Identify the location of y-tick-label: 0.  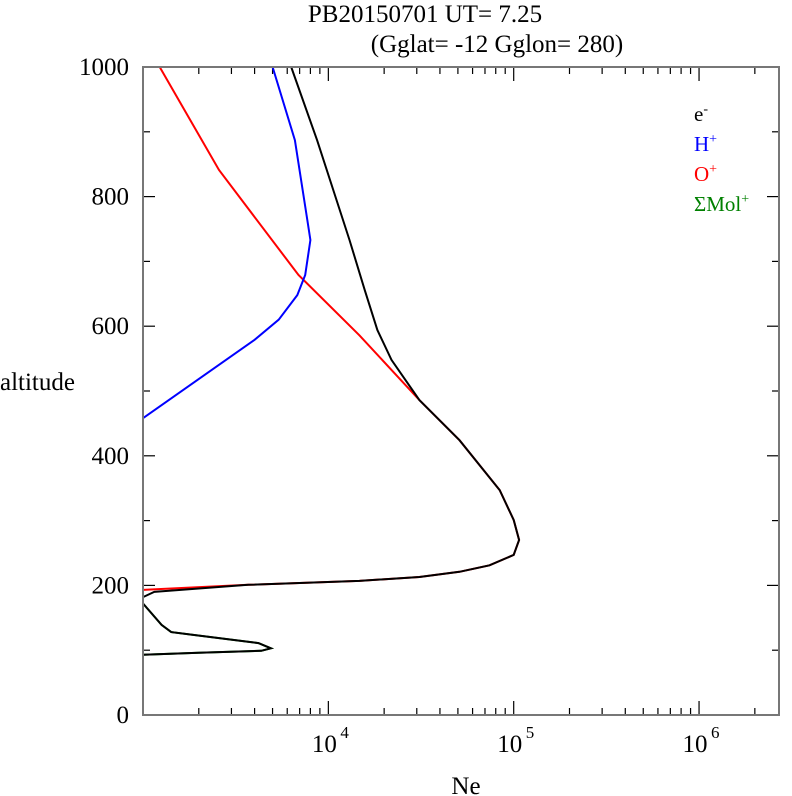
(123, 715).